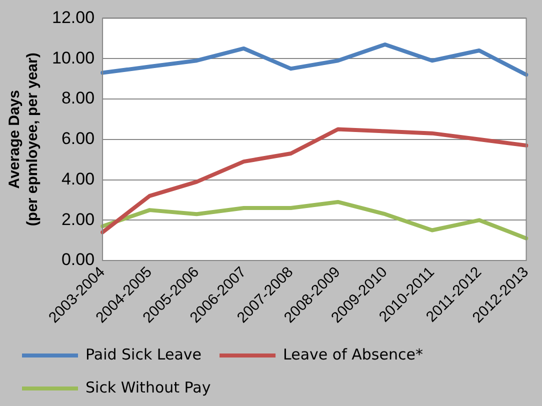  Describe the element at coordinates (78, 260) in the screenshot. I see `y-tick-label: 0.00` at that location.